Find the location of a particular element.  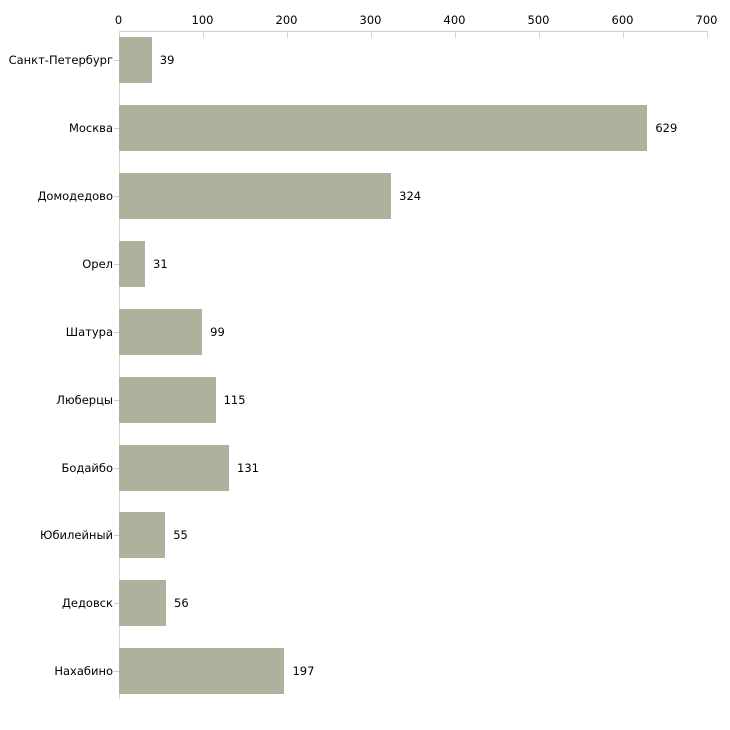

x-tick-label: 300 is located at coordinates (370, 20).